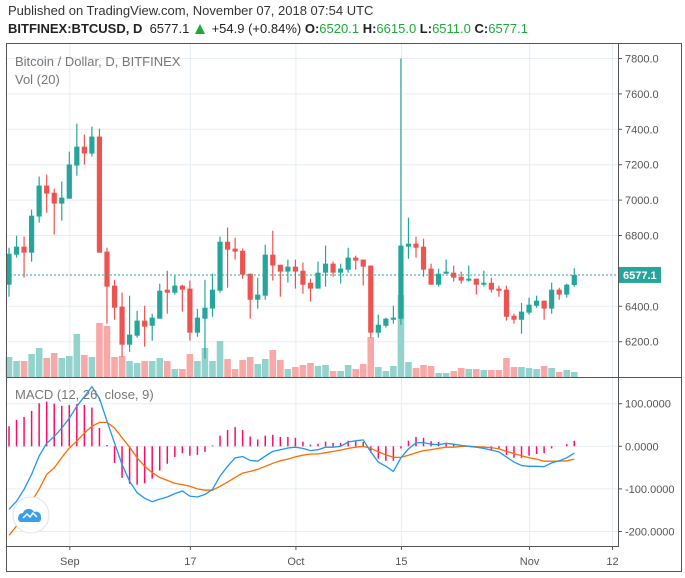  What do you see at coordinates (648, 405) in the screenshot?
I see `macd-tick-label: 100.0000` at bounding box center [648, 405].